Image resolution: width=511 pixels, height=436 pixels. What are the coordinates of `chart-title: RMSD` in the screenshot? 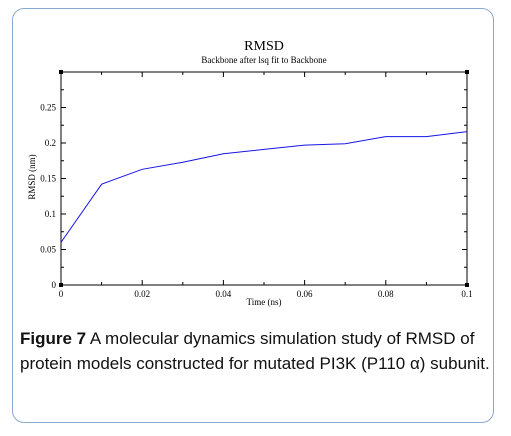 It's located at (264, 46).